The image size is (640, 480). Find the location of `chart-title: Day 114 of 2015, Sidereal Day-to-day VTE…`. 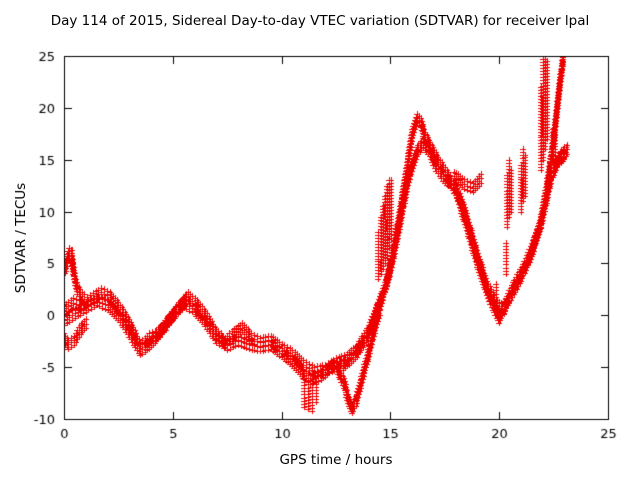

chart-title: Day 114 of 2015, Sidereal Day-to-day VTE… is located at coordinates (320, 21).